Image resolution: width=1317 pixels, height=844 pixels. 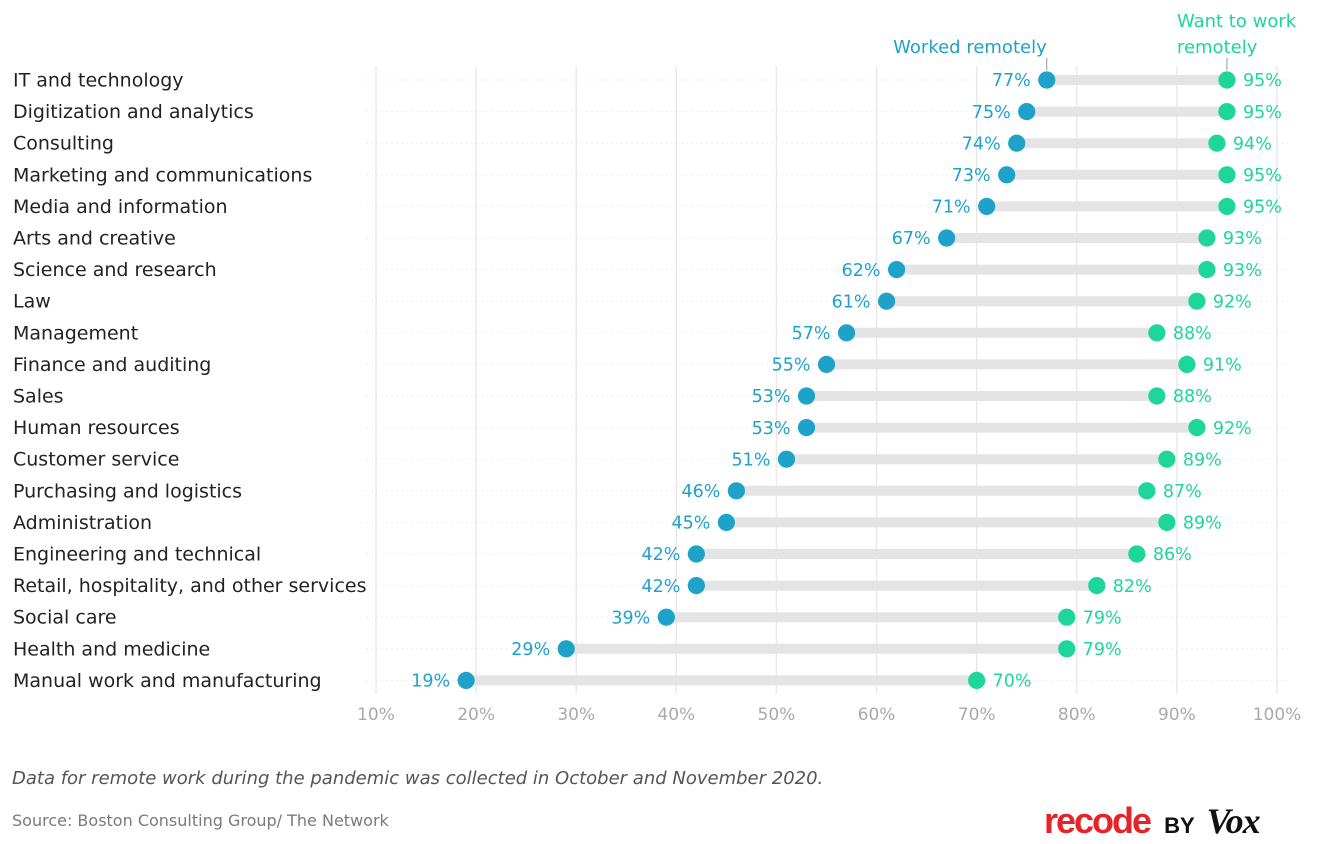 I want to click on x-tick-label: 100%, so click(x=1277, y=715).